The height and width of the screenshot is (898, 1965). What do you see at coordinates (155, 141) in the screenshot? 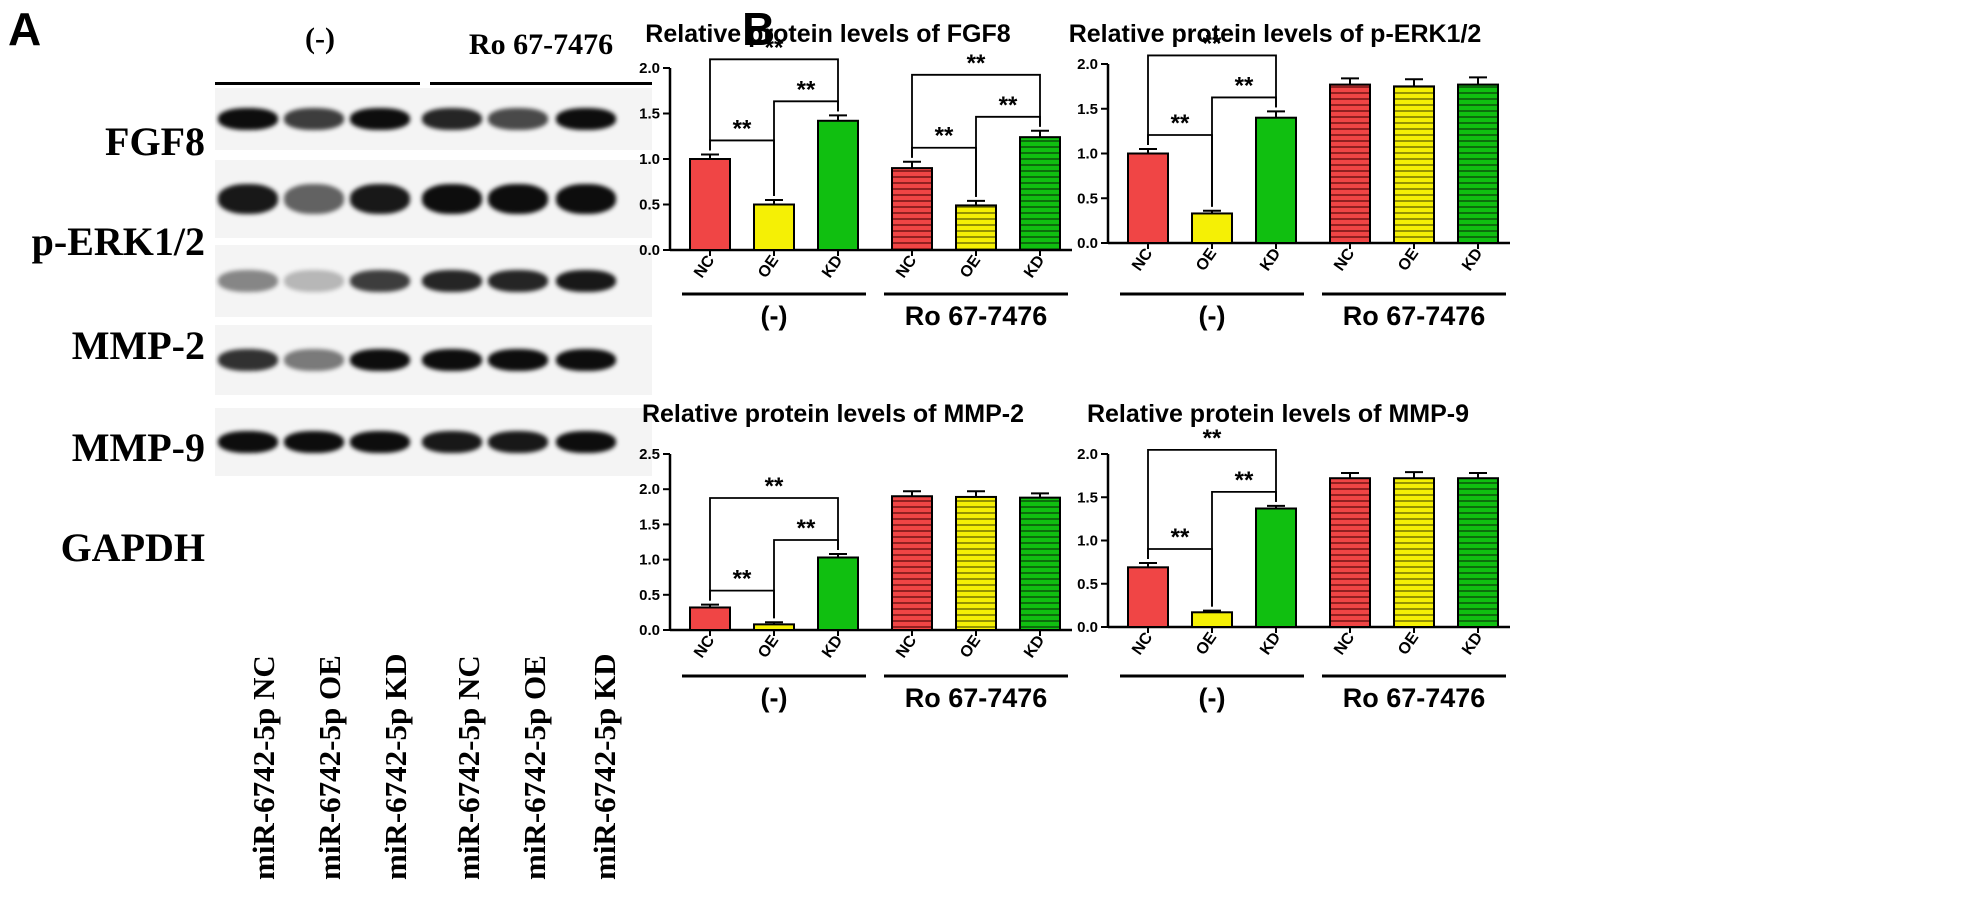
I see `blot-label-fgf8: FGF8` at bounding box center [155, 141].